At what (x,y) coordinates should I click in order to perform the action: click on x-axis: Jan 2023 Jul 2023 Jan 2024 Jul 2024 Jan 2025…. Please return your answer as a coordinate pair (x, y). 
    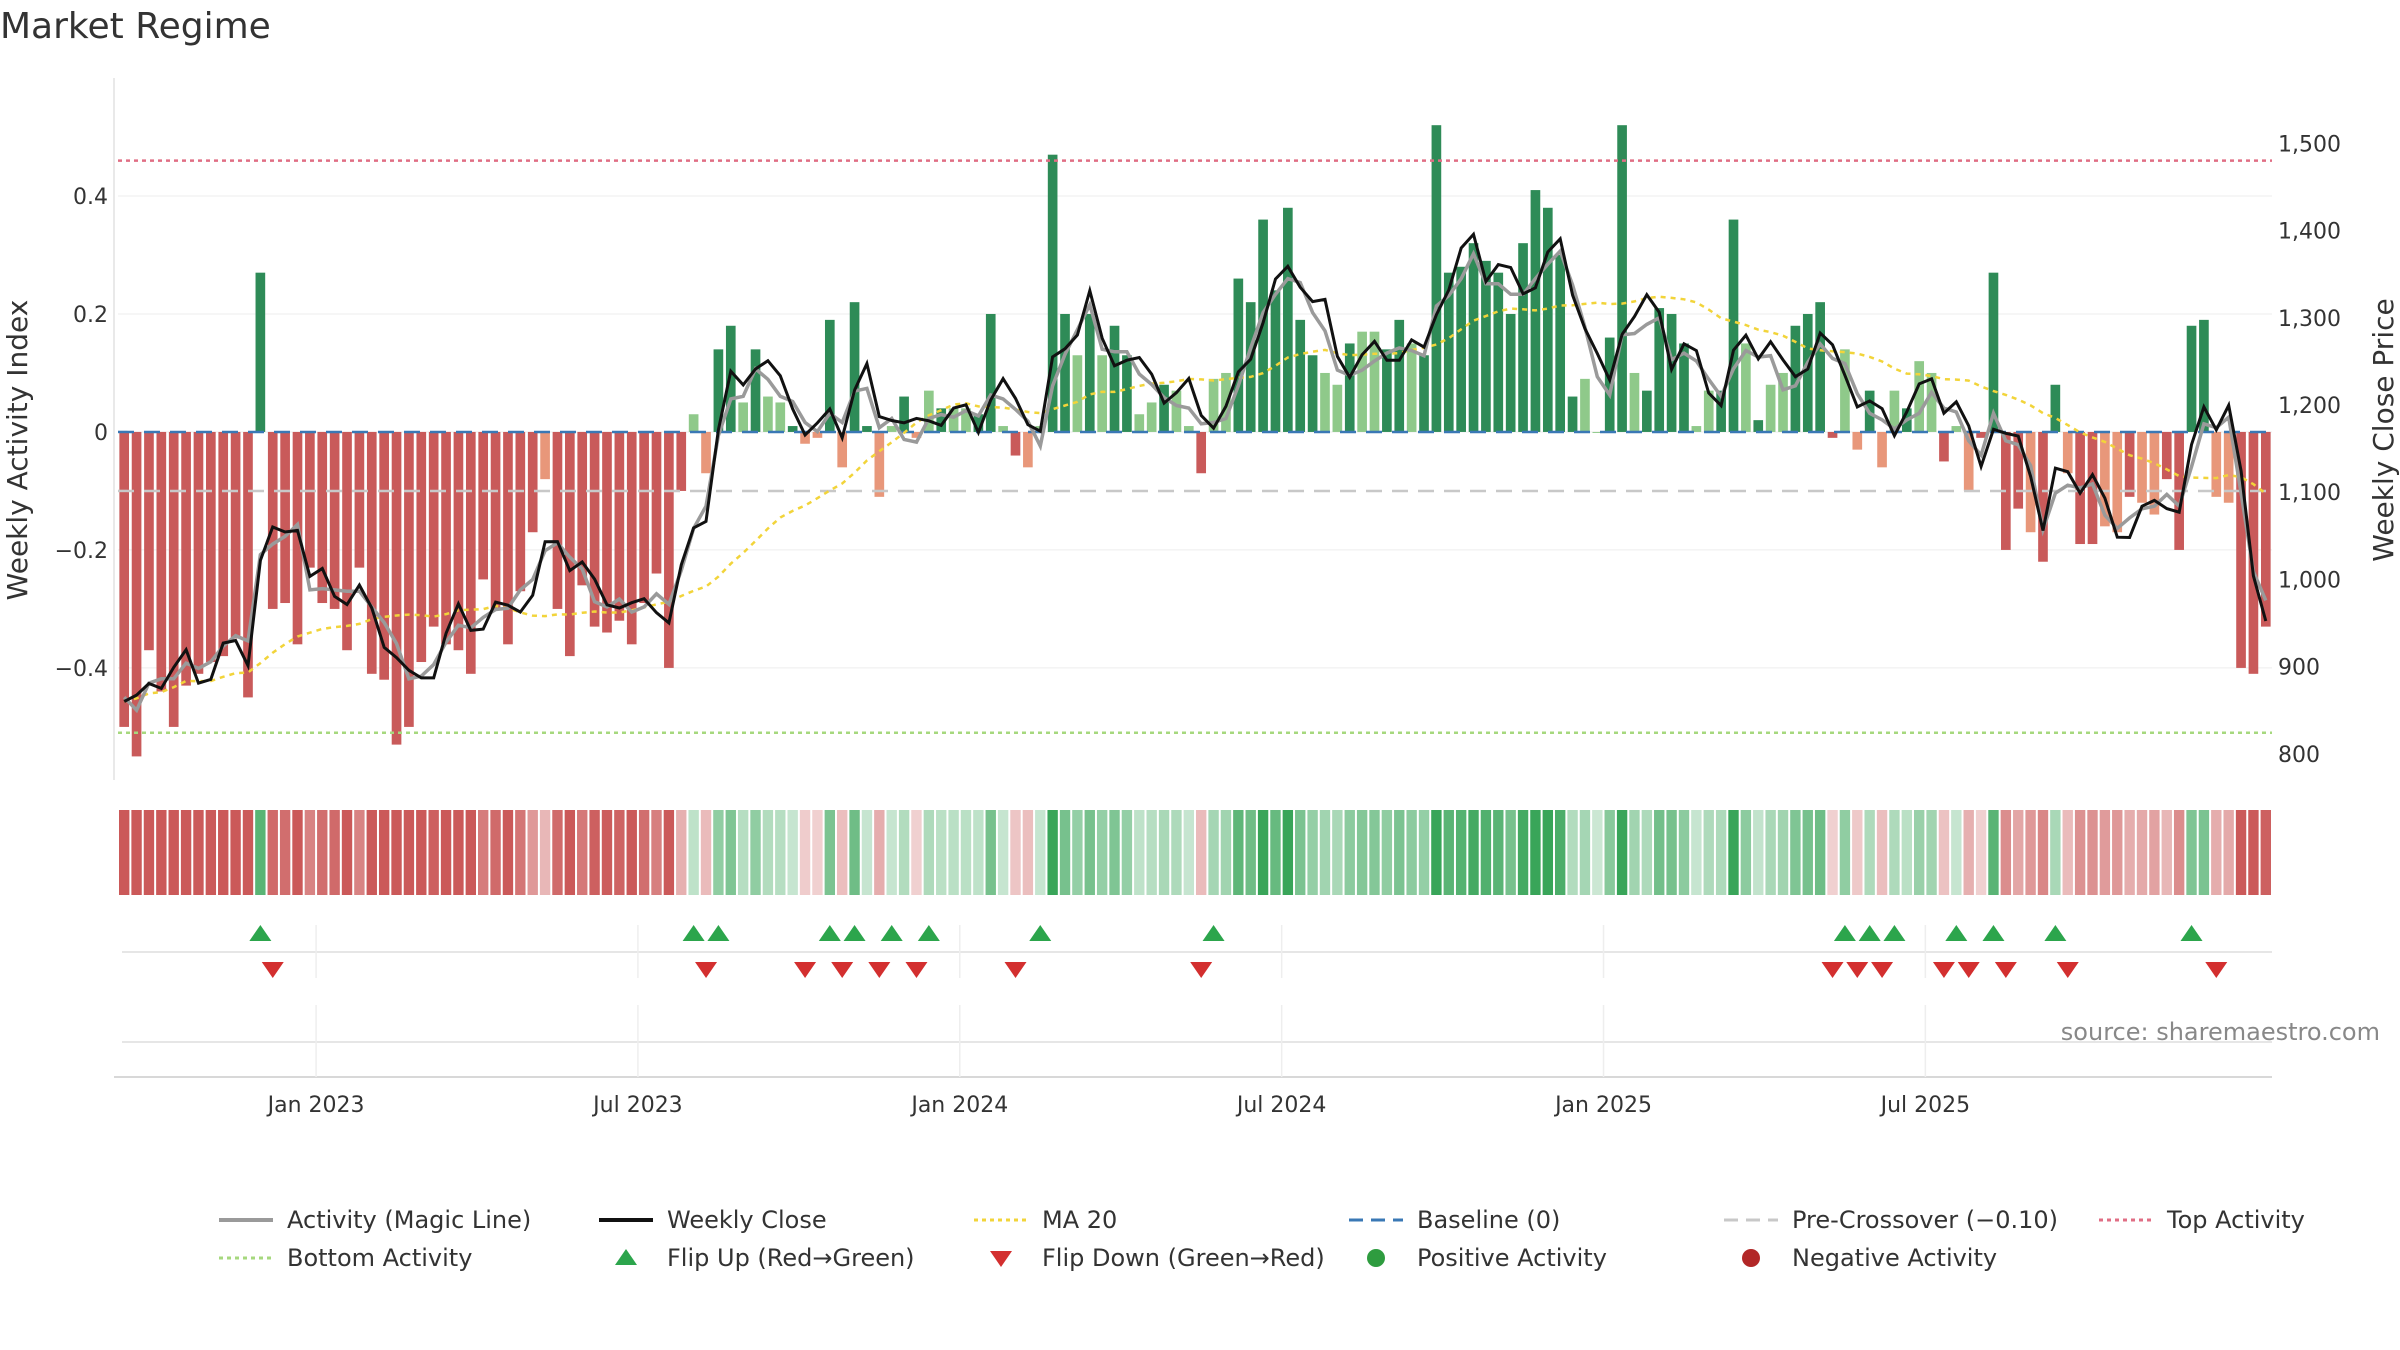
    Looking at the image, I should click on (1118, 1021).